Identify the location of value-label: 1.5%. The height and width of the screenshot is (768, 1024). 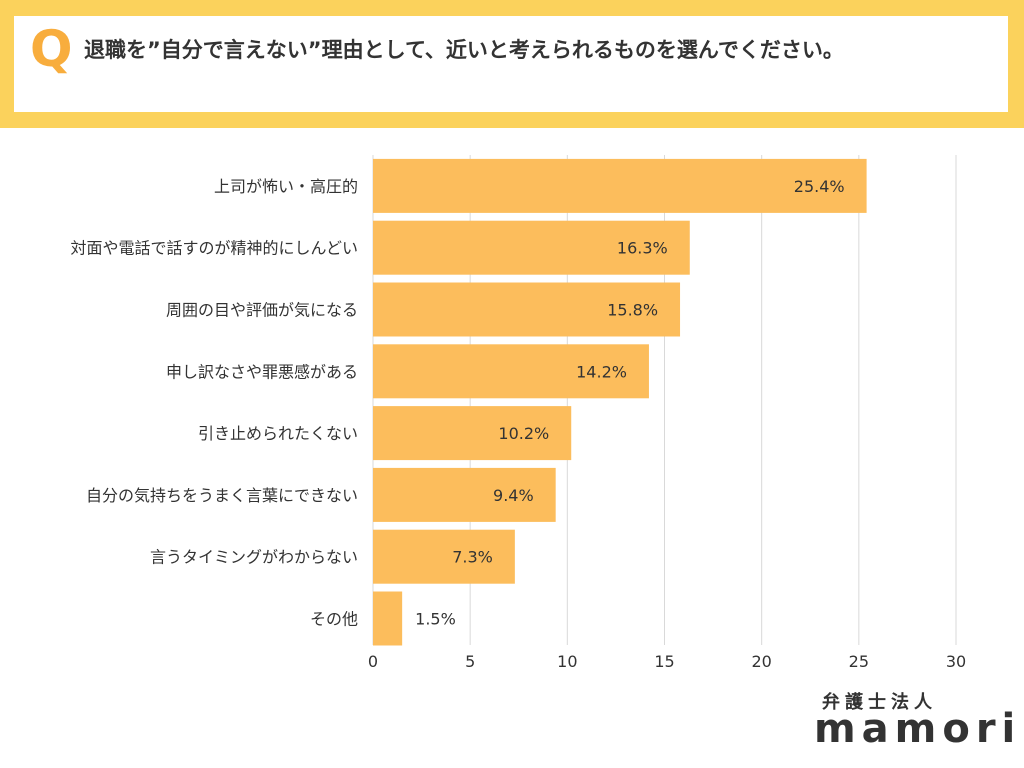
(435, 619).